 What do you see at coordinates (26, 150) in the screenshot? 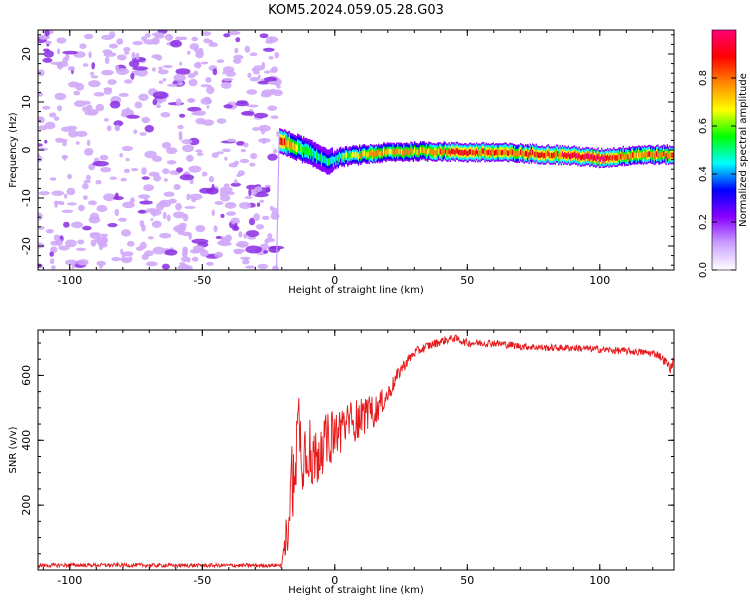
I see `y-tick-label: 0` at bounding box center [26, 150].